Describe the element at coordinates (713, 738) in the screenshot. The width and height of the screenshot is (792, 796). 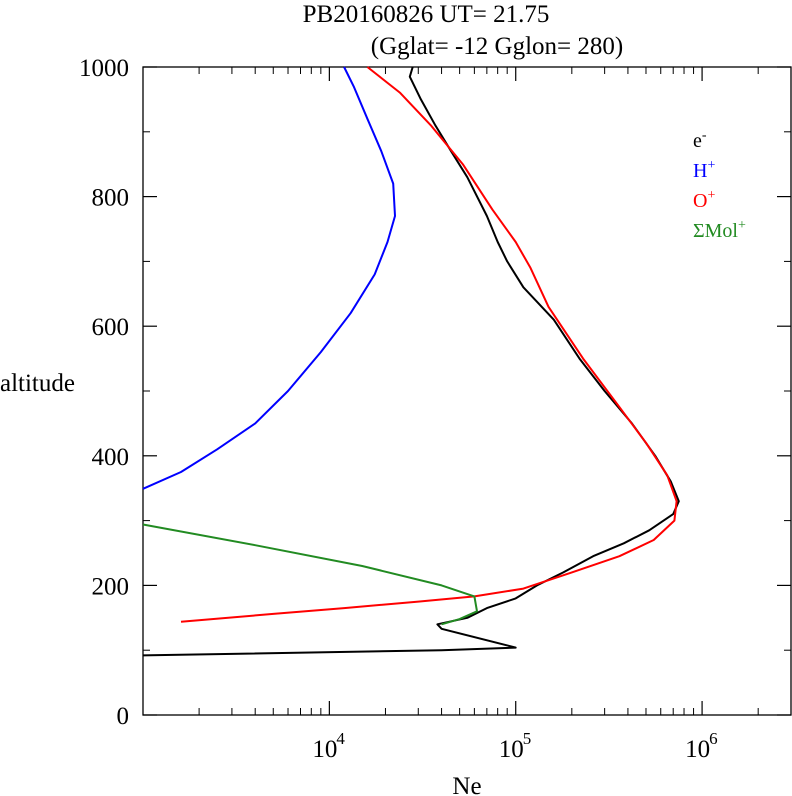
I see `x-tick-exponent: 6` at that location.